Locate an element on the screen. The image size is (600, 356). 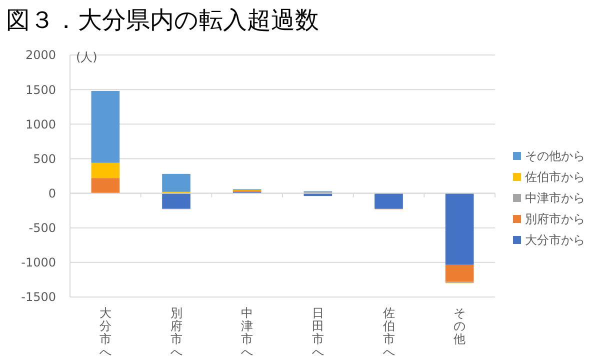
x-tick-label: 佐伯市へ is located at coordinates (388, 331).